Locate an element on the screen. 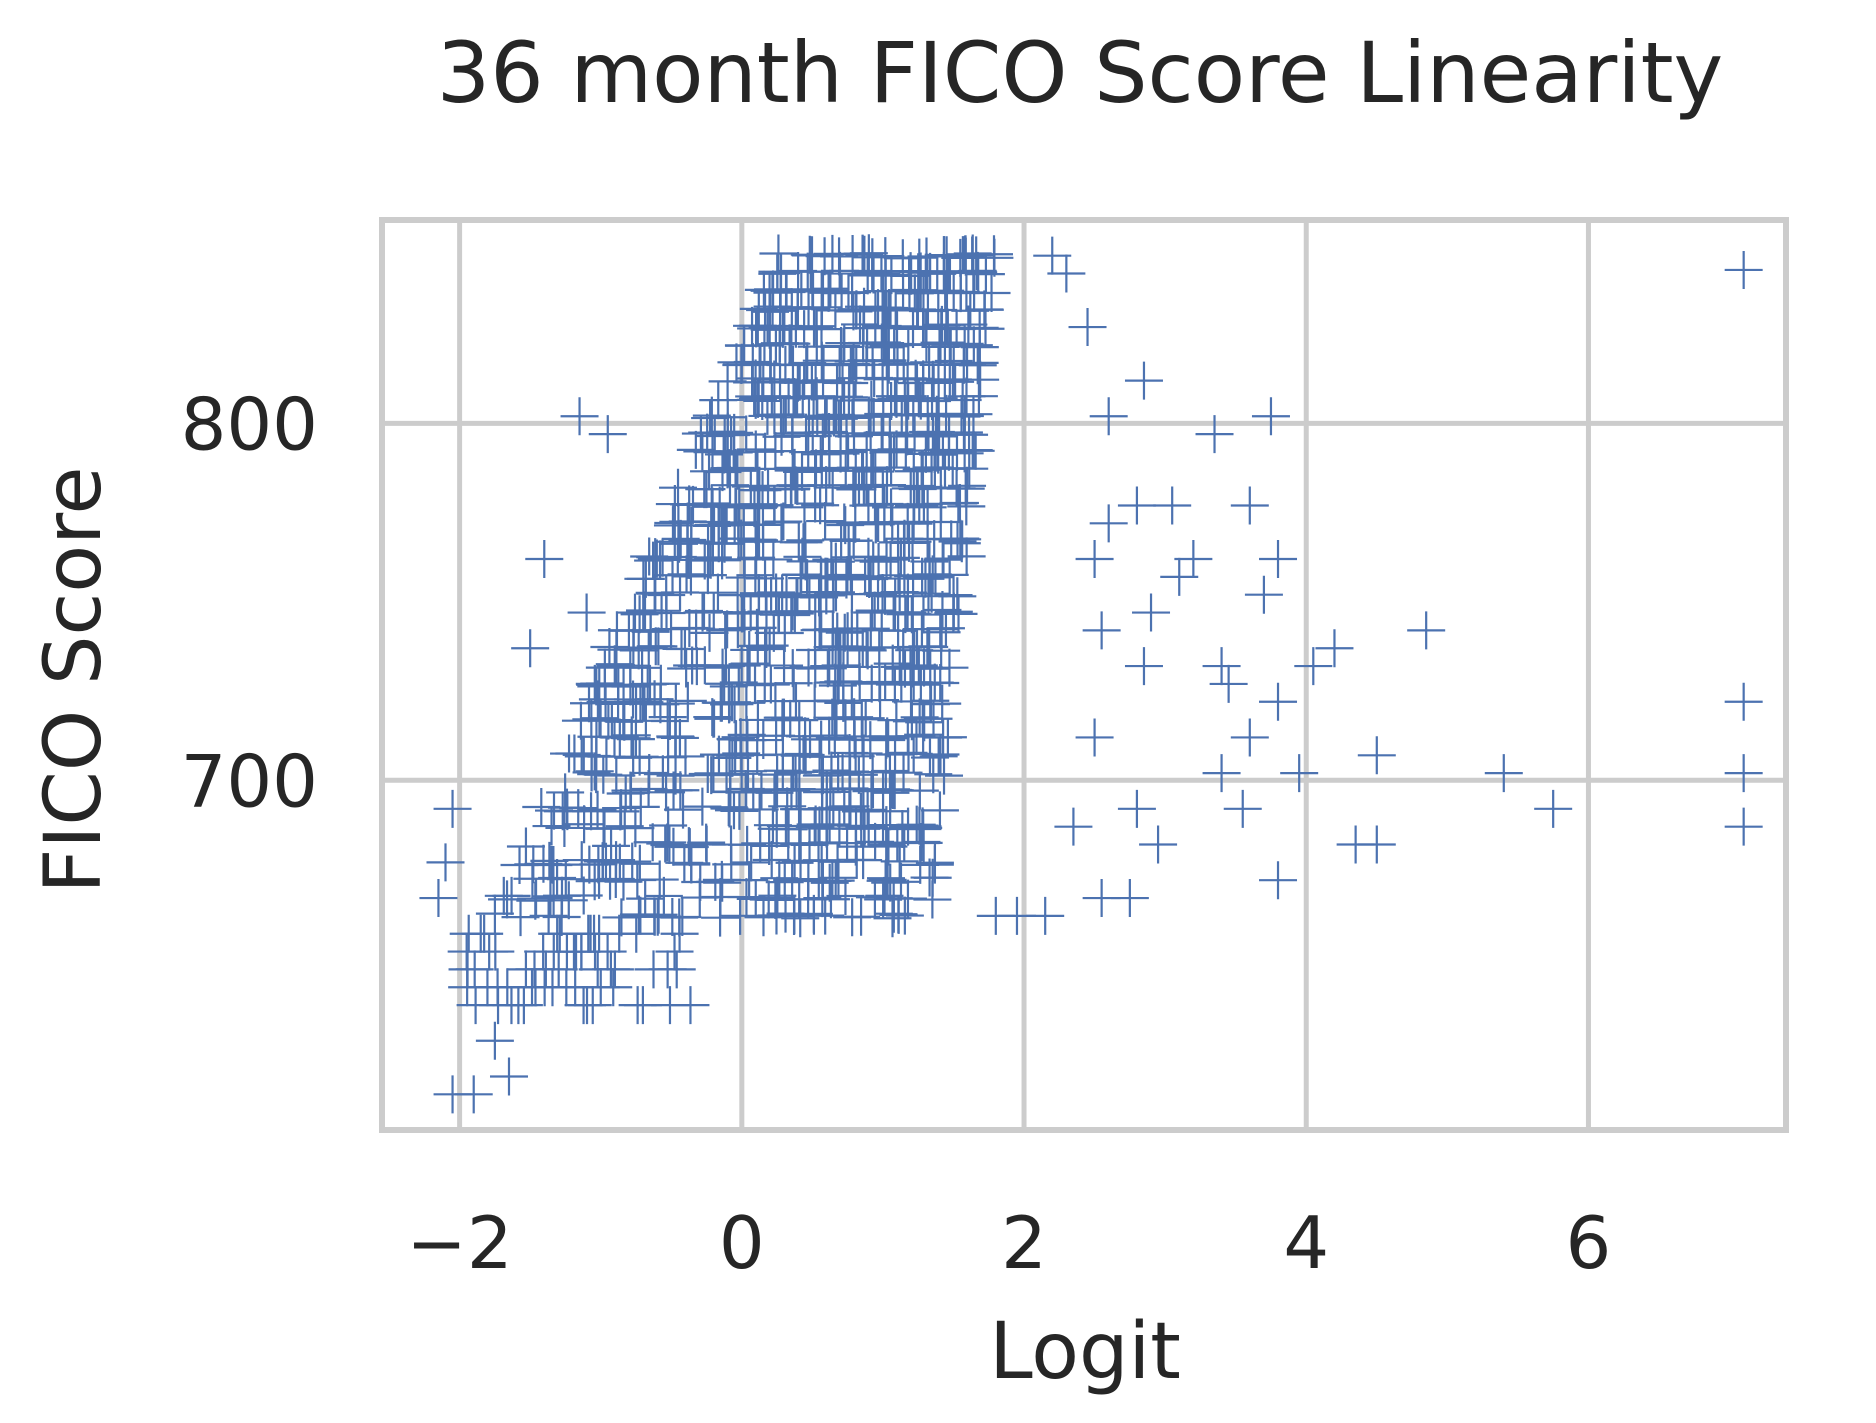  x-tick-label: 4 is located at coordinates (1306, 1243).